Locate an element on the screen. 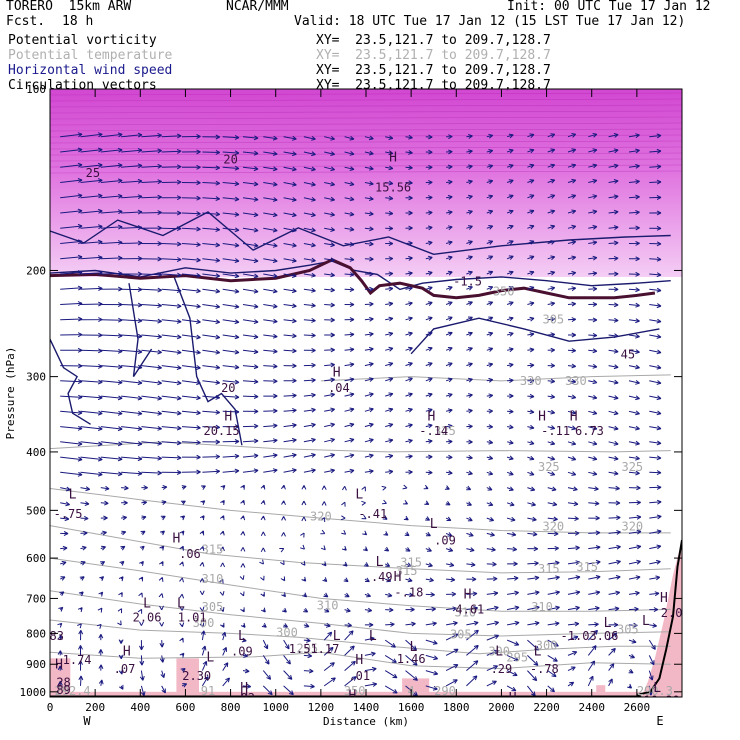  pv-contour is located at coordinates (70, 381).